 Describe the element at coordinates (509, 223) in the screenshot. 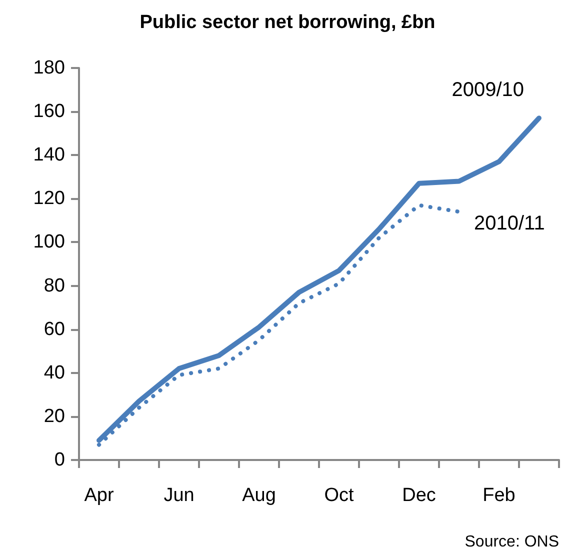

I see `series-label: 2010/11` at that location.